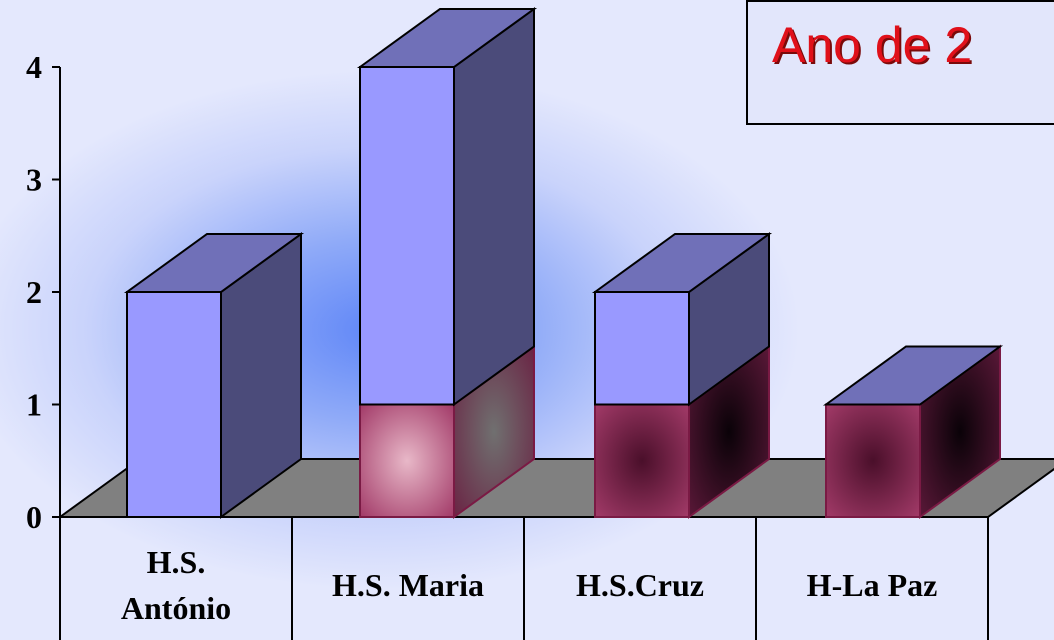 The width and height of the screenshot is (1054, 640). Describe the element at coordinates (176, 562) in the screenshot. I see `category-label: H.S.` at that location.